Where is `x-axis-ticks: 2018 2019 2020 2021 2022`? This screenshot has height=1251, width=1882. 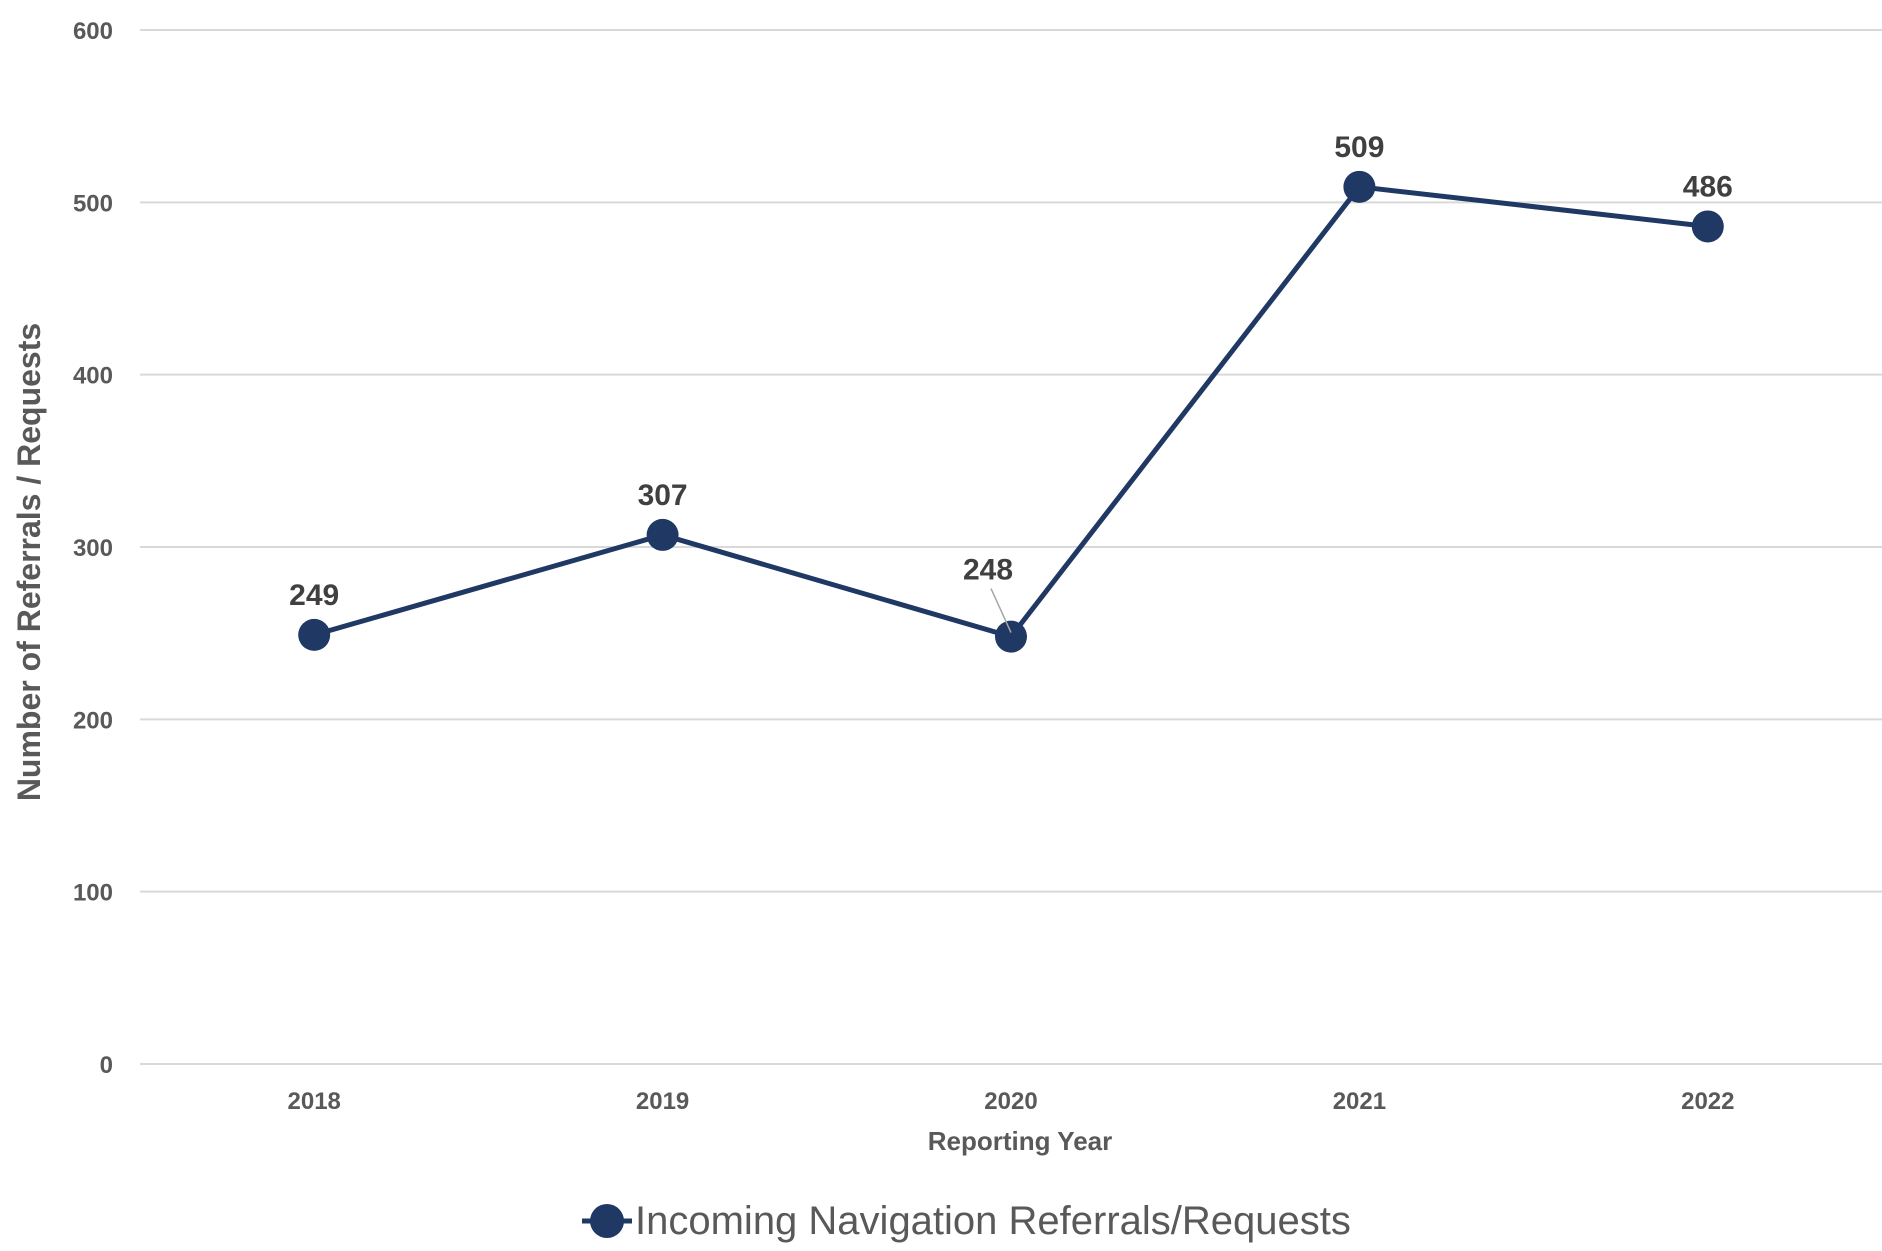
x-axis-ticks: 2018 2019 2020 2021 2022 is located at coordinates (1011, 1101).